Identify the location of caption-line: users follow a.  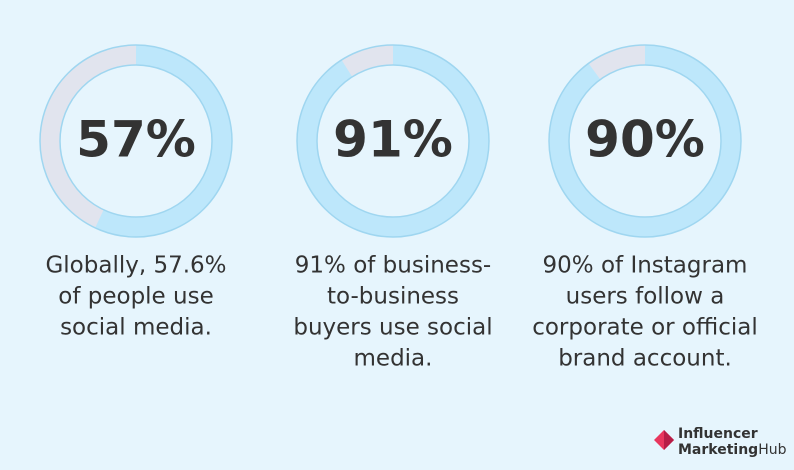
(645, 297).